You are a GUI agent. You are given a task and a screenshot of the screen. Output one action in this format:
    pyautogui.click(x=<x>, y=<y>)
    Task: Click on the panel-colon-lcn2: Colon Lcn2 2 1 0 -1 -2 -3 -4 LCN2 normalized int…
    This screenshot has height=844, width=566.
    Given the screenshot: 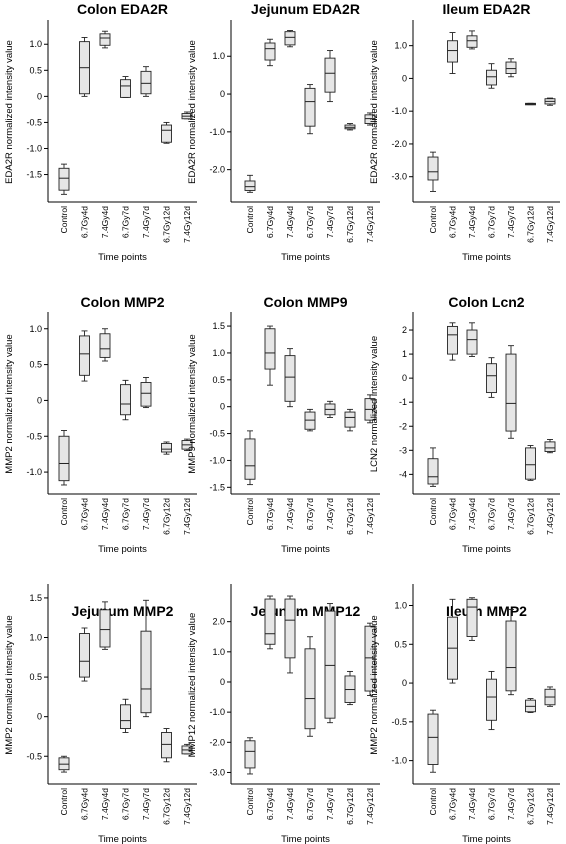 What is the action you would take?
    pyautogui.click(x=464, y=424)
    